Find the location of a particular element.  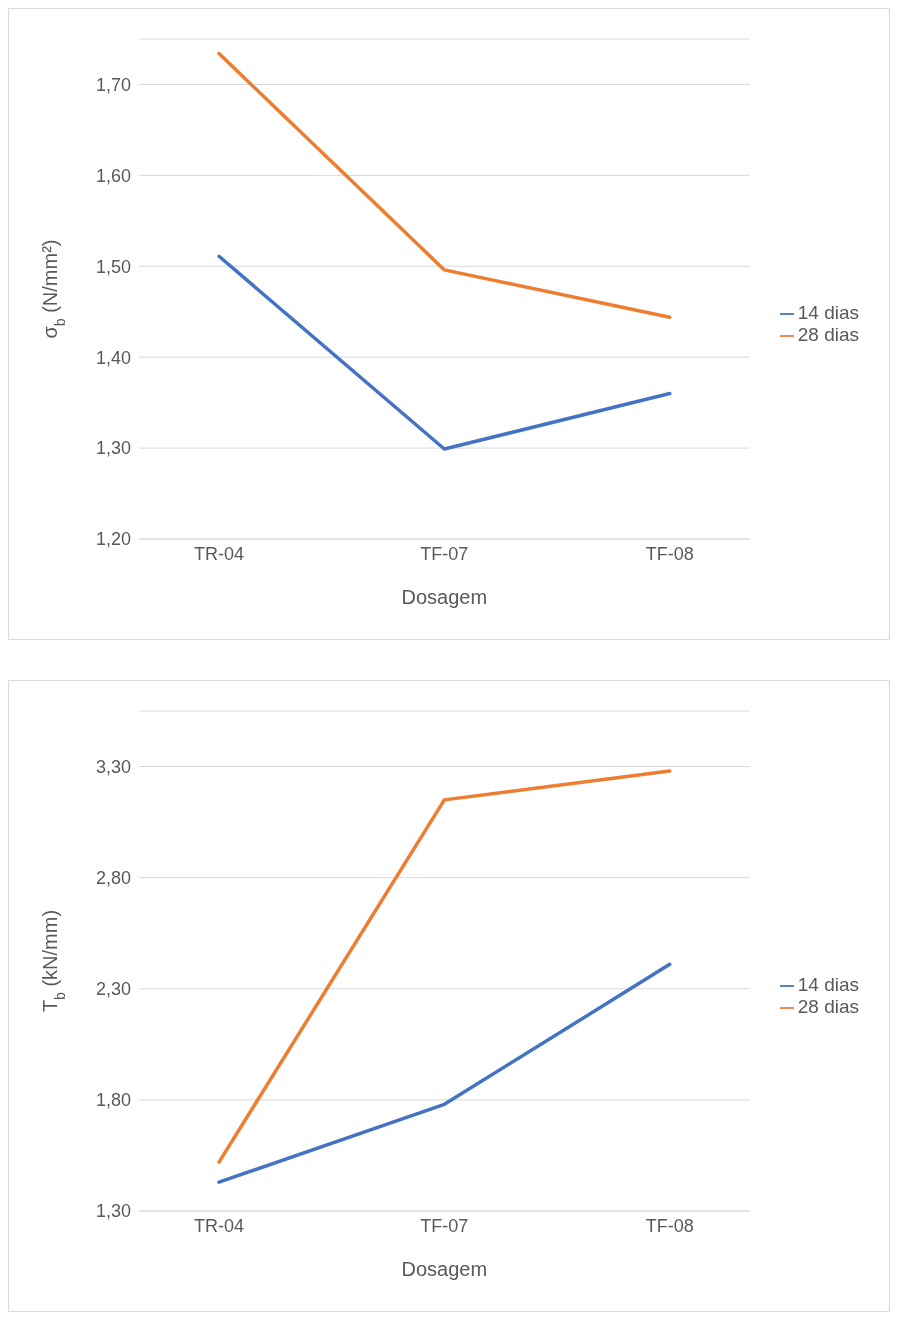

y-tick-label: 1,20 is located at coordinates (113, 539).